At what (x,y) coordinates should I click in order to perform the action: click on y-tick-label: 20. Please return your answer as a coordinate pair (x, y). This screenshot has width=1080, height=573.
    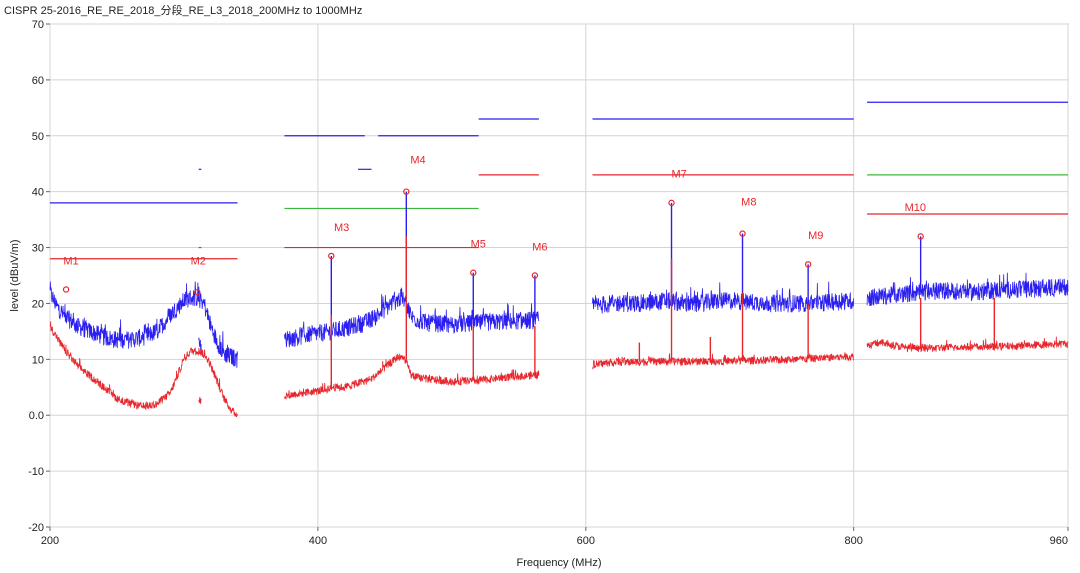
    Looking at the image, I should click on (38, 304).